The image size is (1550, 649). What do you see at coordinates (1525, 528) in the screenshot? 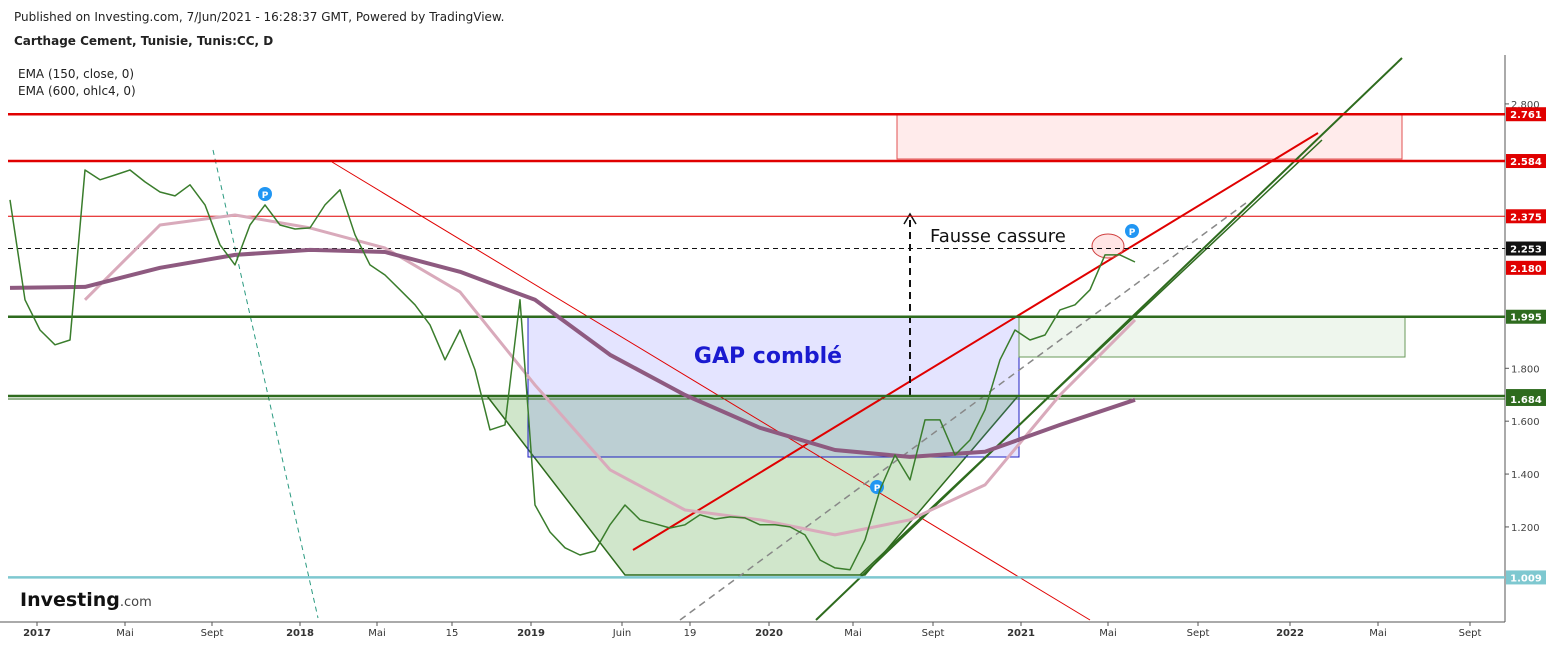
I see `y-tick-label: 1.200` at bounding box center [1525, 528].